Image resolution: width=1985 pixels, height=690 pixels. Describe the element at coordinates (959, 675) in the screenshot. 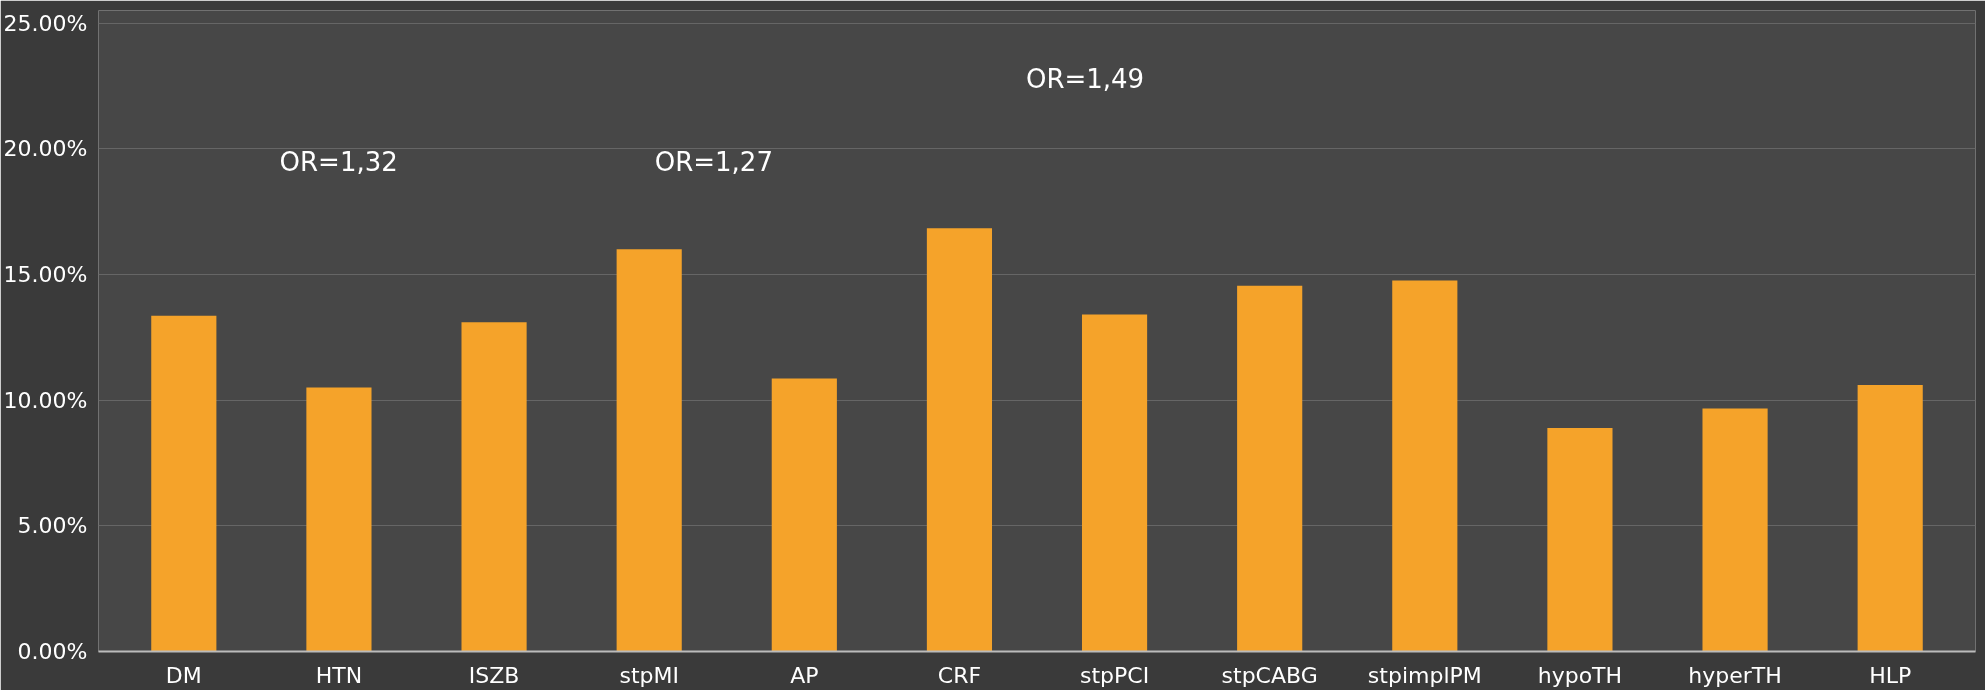

I see `x-tick-label: CRF` at that location.